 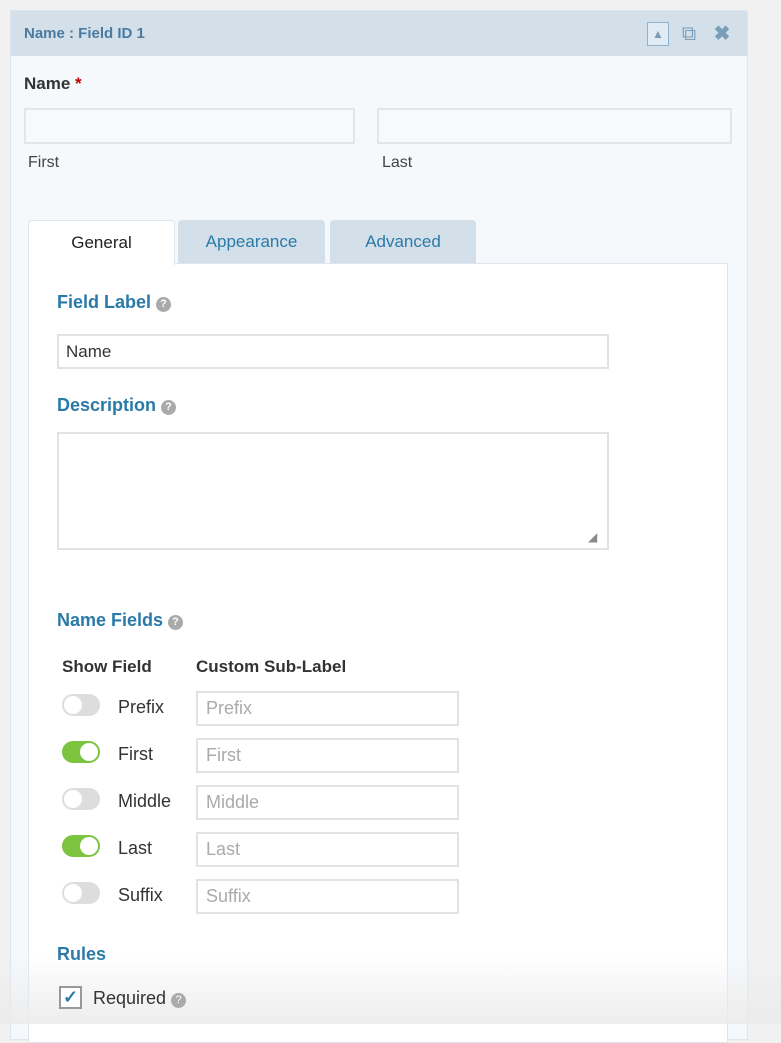 What do you see at coordinates (81, 893) in the screenshot?
I see `toggle-suffix` at bounding box center [81, 893].